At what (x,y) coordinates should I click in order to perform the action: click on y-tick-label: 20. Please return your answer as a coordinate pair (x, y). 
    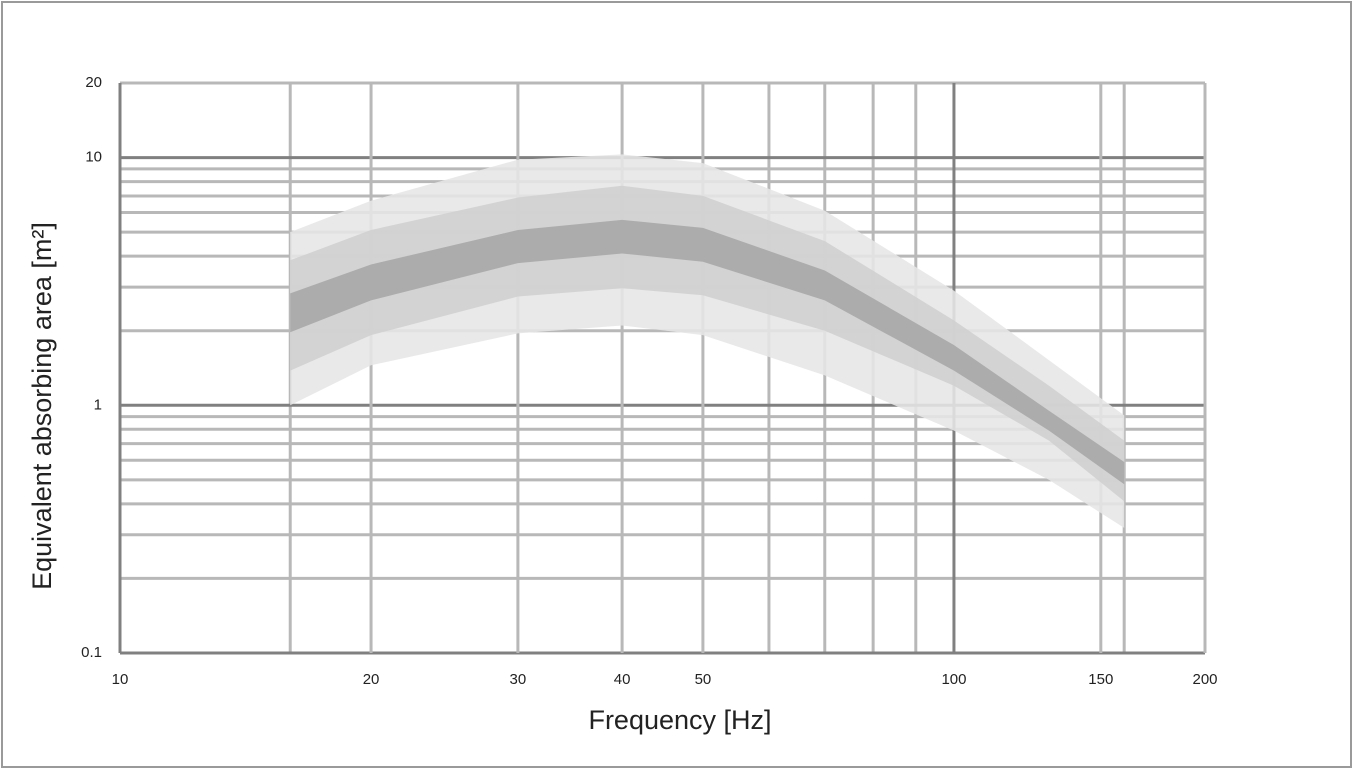
    Looking at the image, I should click on (93, 82).